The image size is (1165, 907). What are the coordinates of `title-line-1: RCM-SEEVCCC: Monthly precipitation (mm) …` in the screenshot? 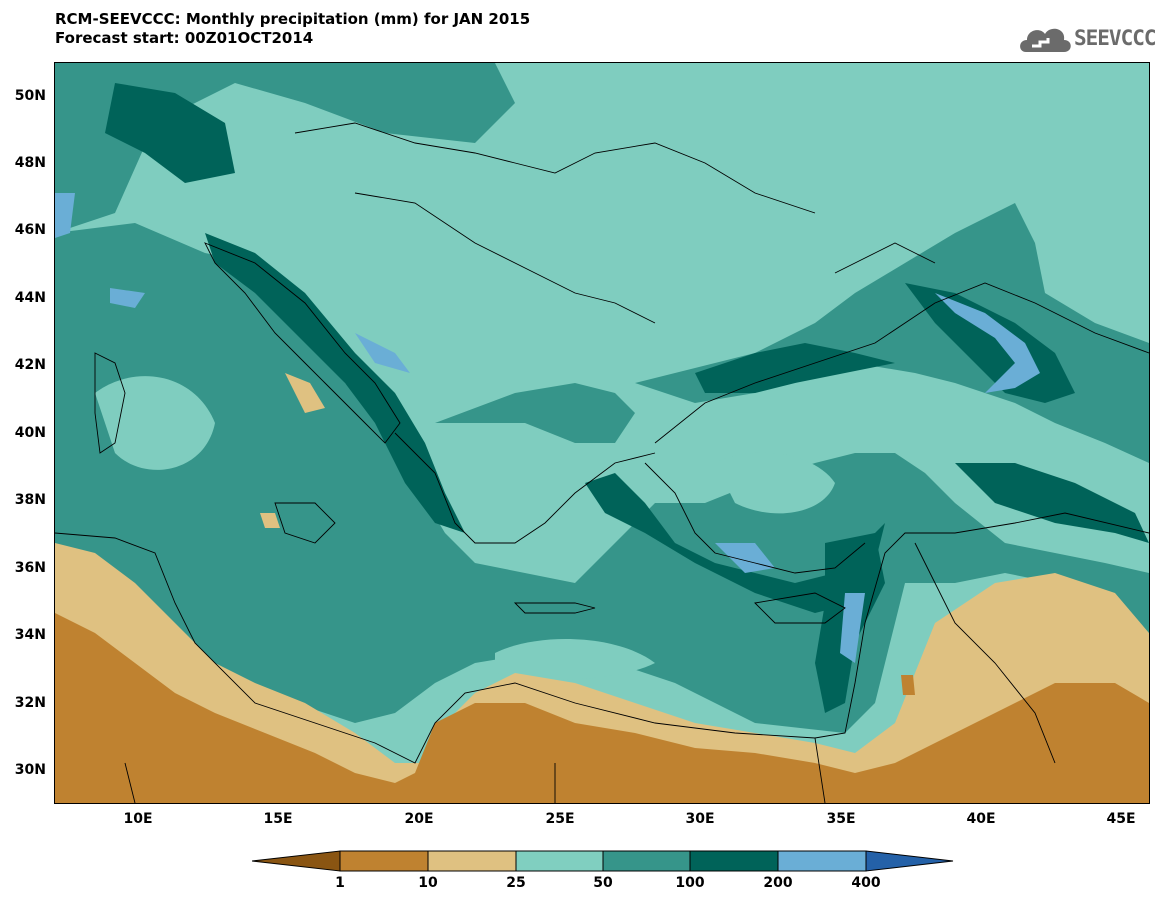 It's located at (293, 19).